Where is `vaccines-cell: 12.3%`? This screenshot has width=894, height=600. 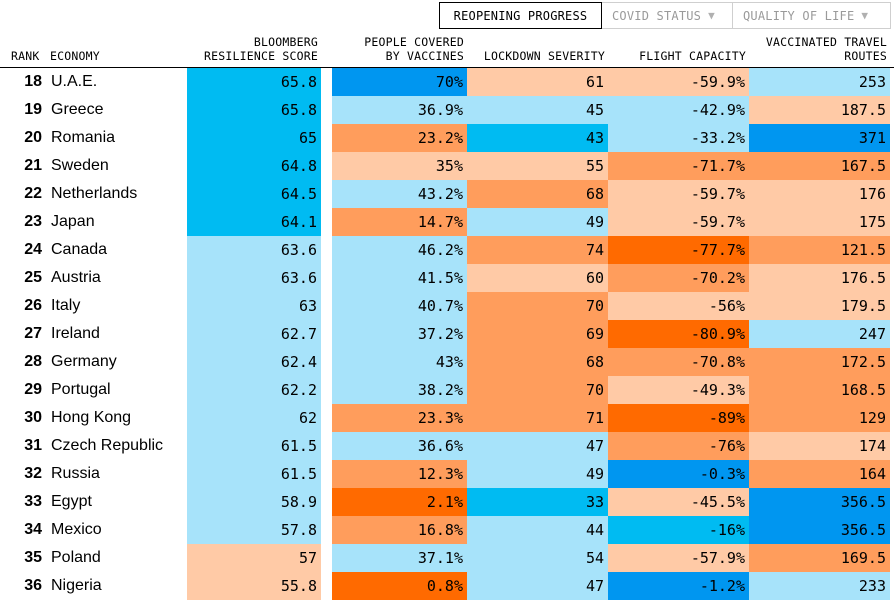
vaccines-cell: 12.3% is located at coordinates (399, 474).